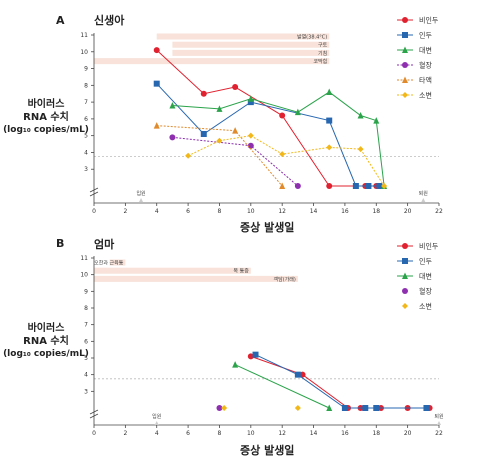 The height and width of the screenshot is (476, 500). I want to click on panel-b-title: 엄마, so click(104, 244).